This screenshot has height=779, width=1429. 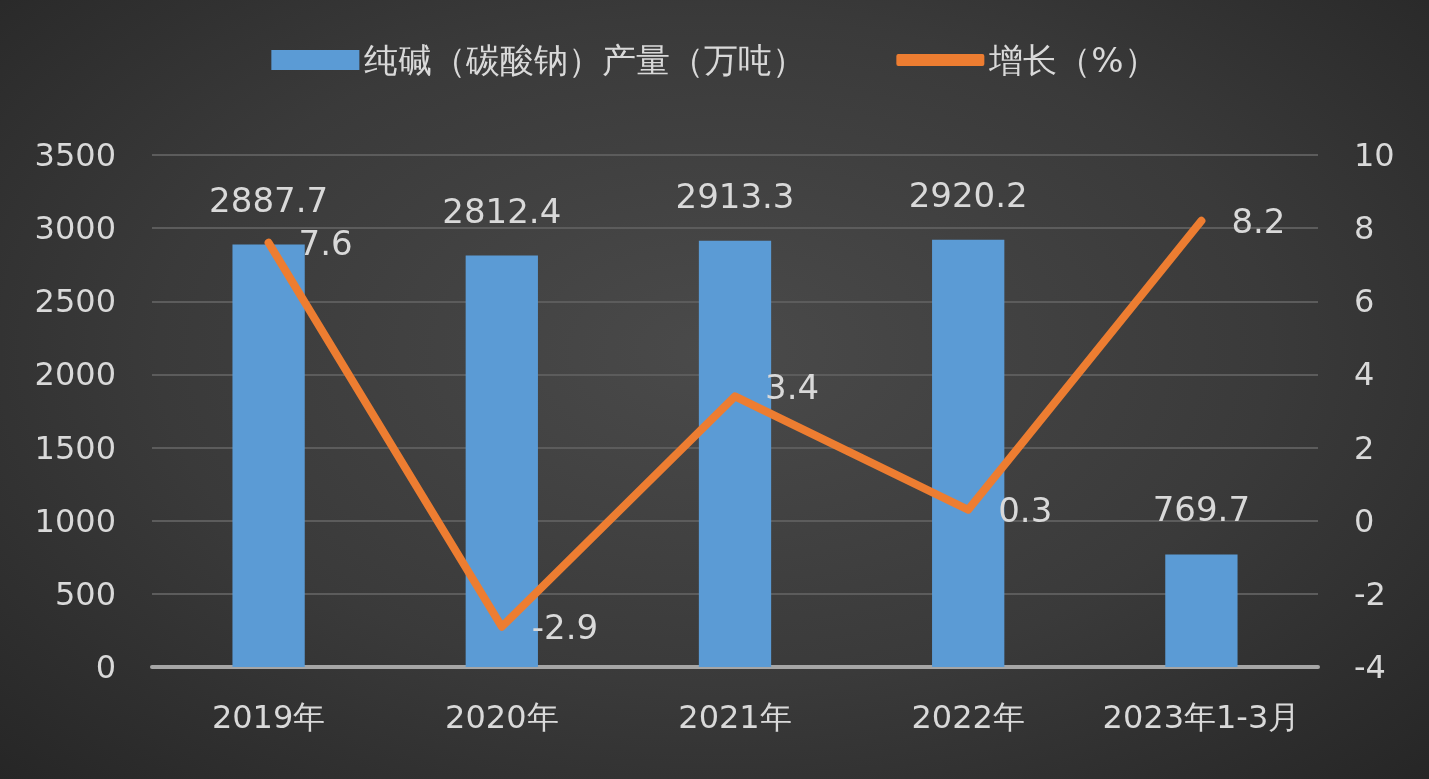 I want to click on y2-tick-label: 8, so click(x=1364, y=228).